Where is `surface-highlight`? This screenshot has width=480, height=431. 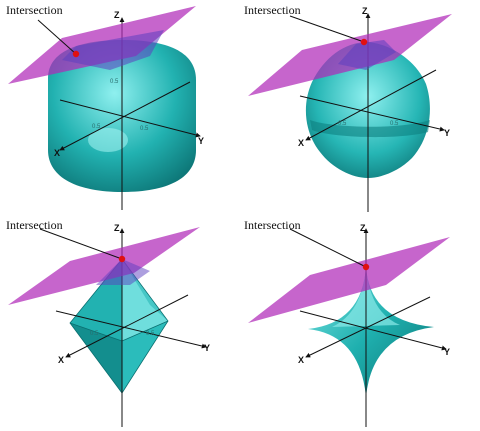 surface-highlight is located at coordinates (108, 140).